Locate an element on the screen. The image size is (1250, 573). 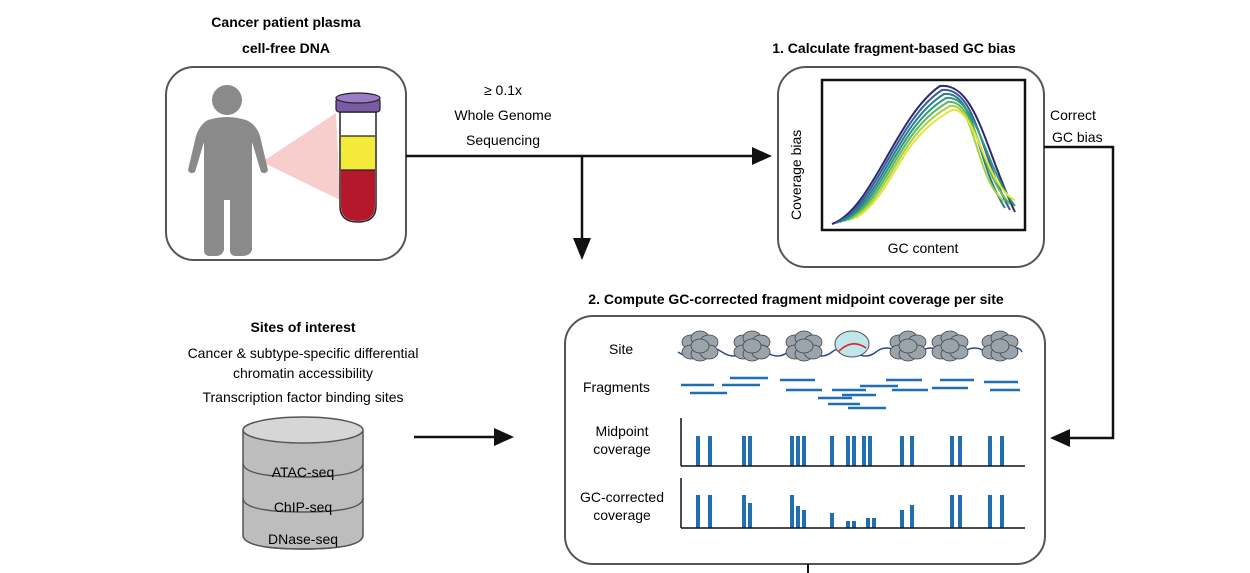
sequencing-arrow-head-icon is located at coordinates (762, 156).